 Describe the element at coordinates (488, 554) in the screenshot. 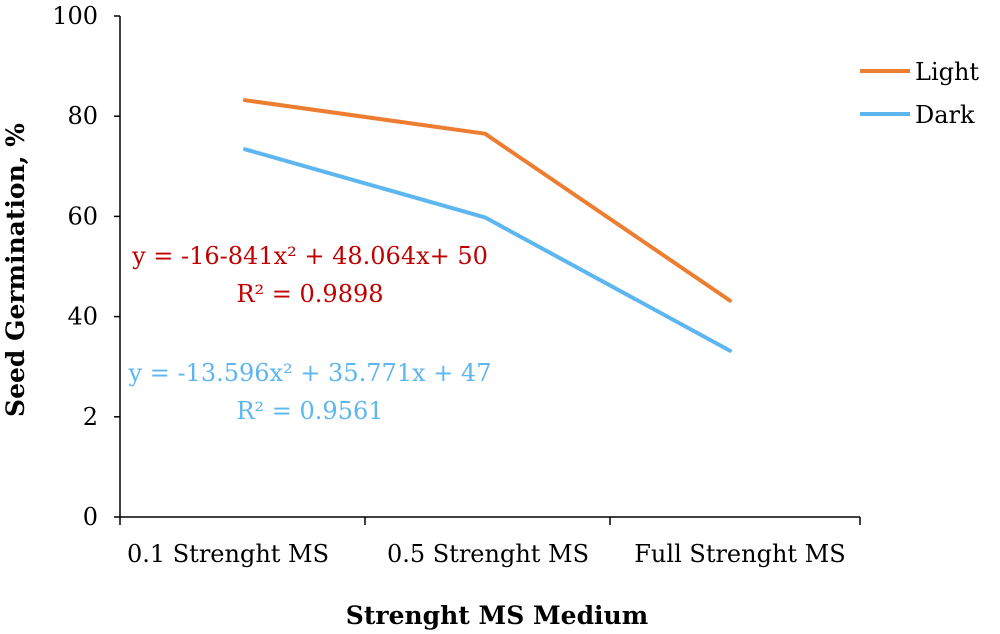

I see `x-category-label: 0.5 Strenght MS` at that location.